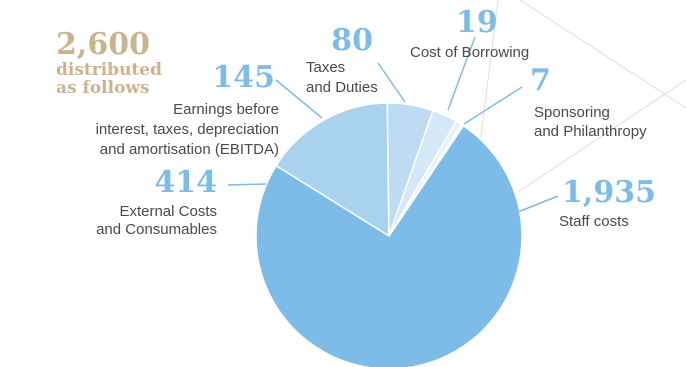  What do you see at coordinates (325, 67) in the screenshot?
I see `taxes-label-line-1: Taxes` at bounding box center [325, 67].